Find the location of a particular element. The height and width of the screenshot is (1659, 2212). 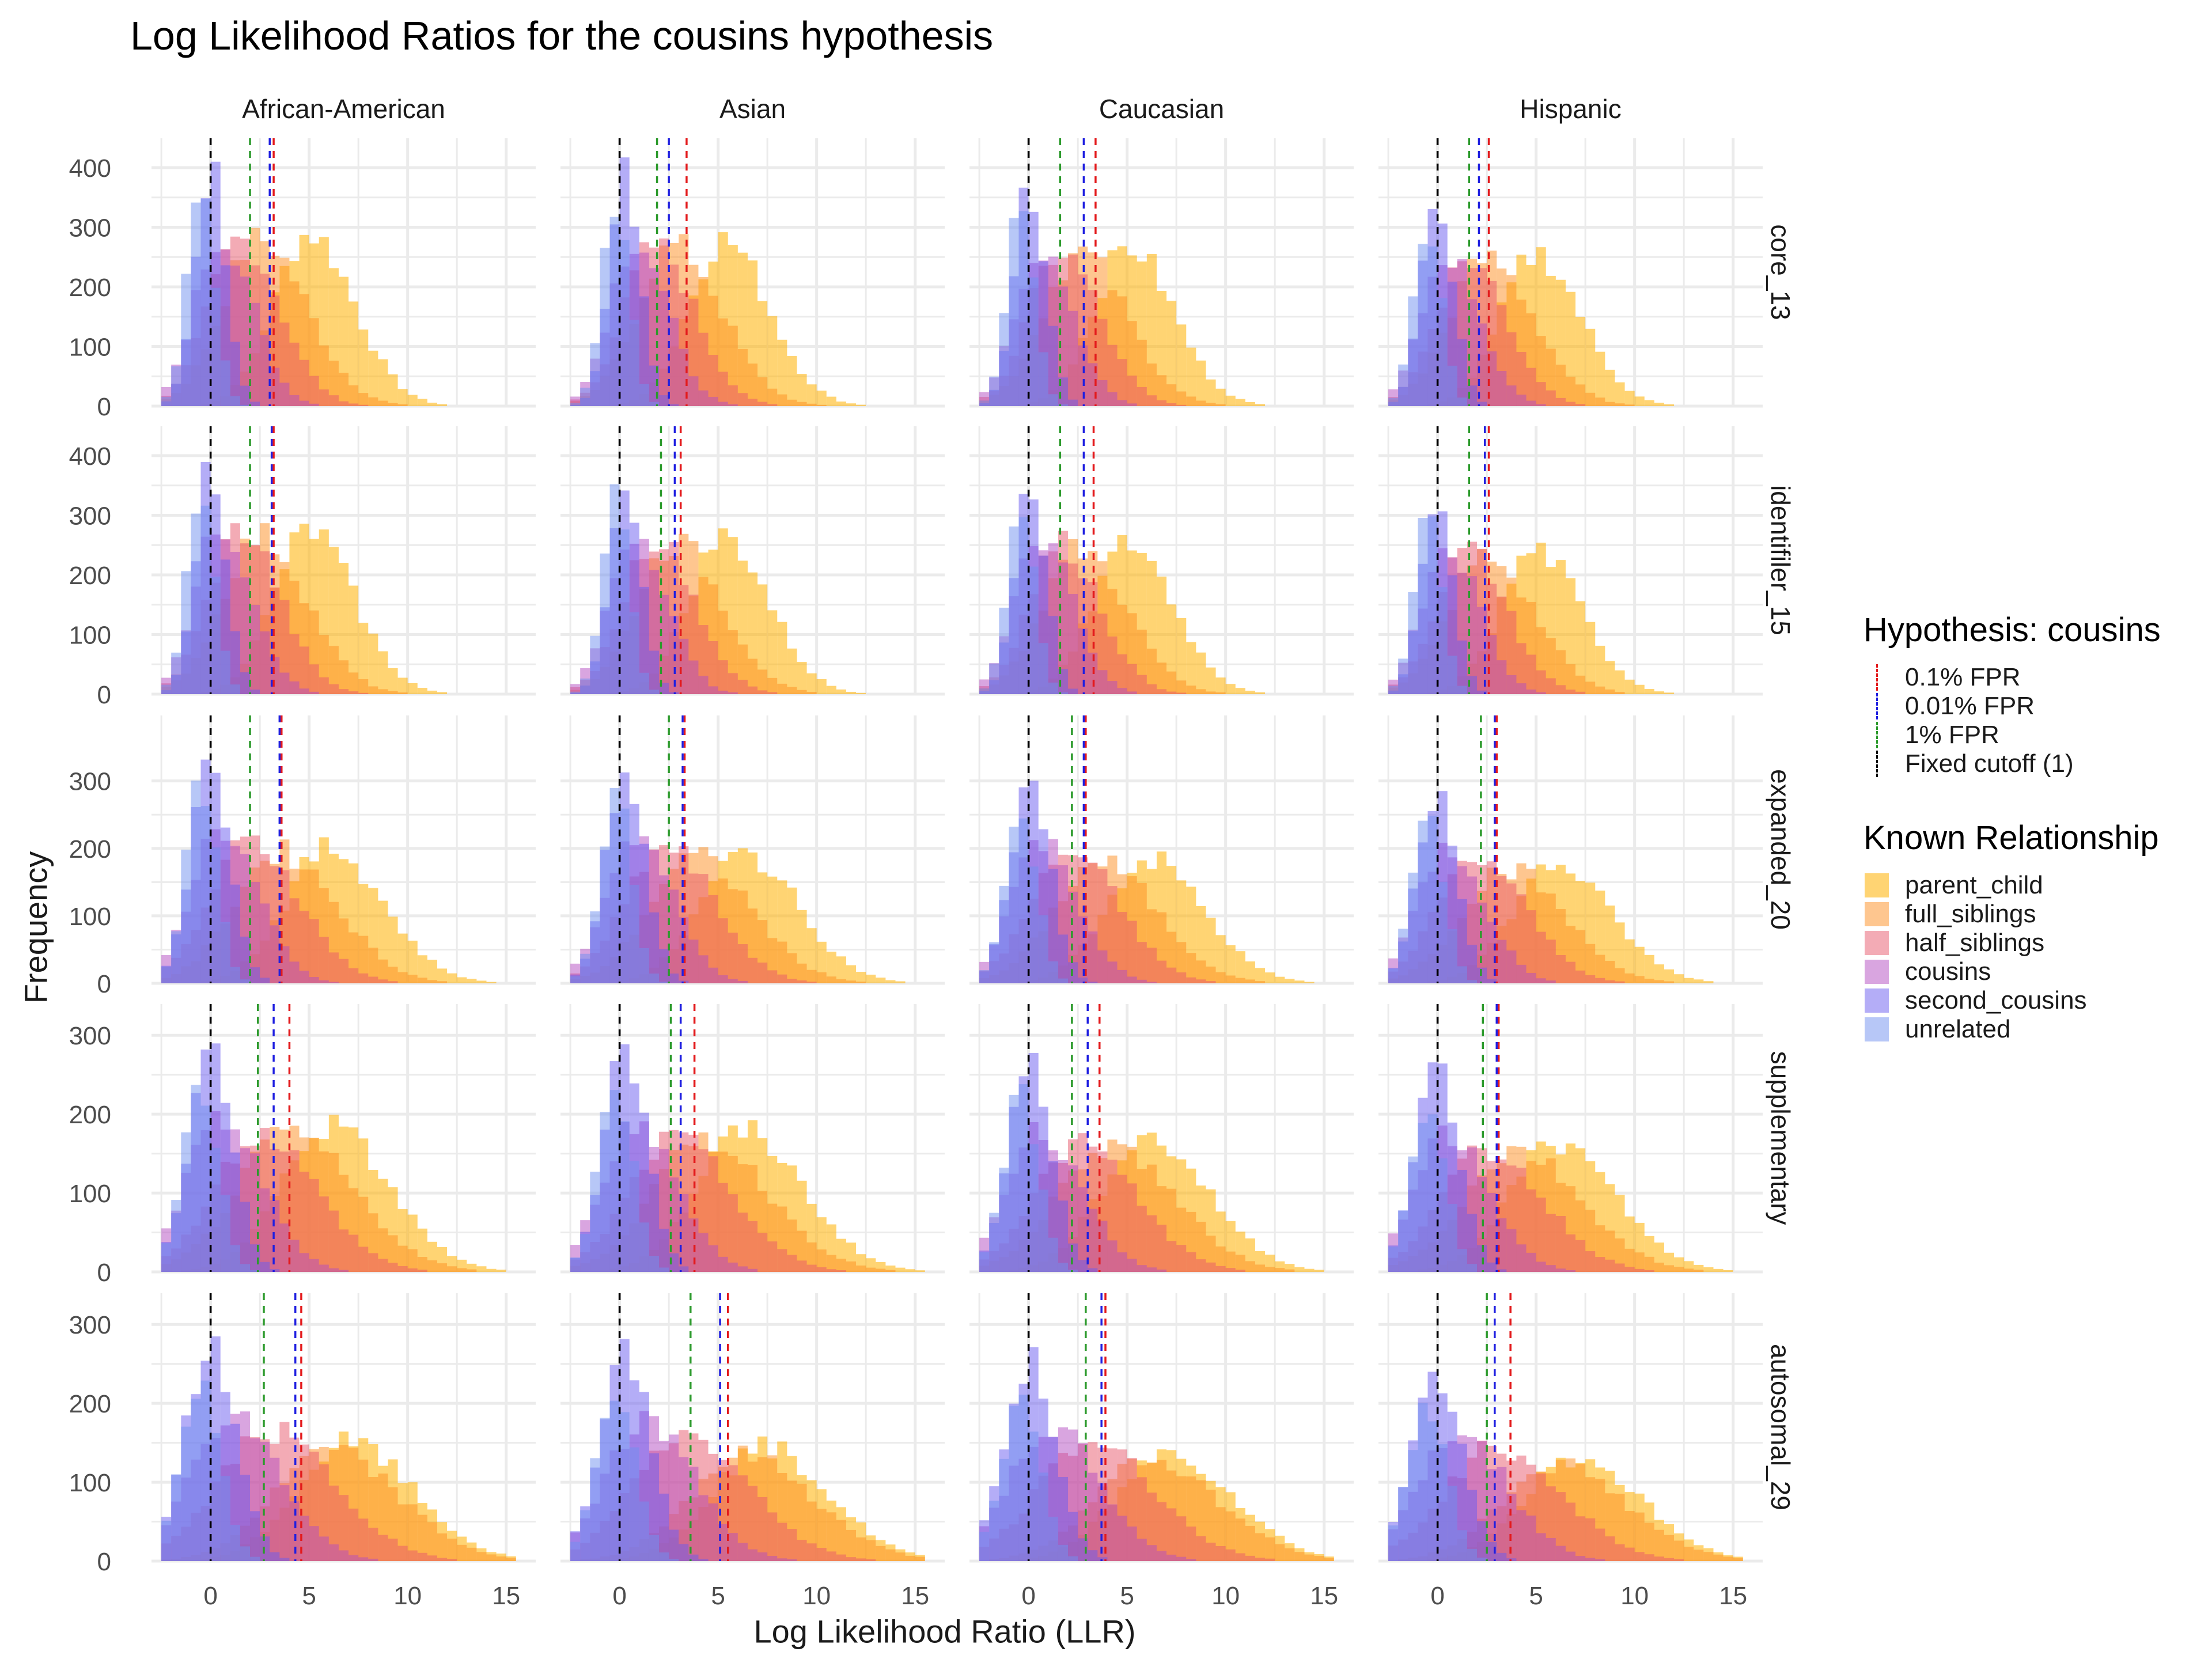

legend-label: full_siblings is located at coordinates (1970, 914).